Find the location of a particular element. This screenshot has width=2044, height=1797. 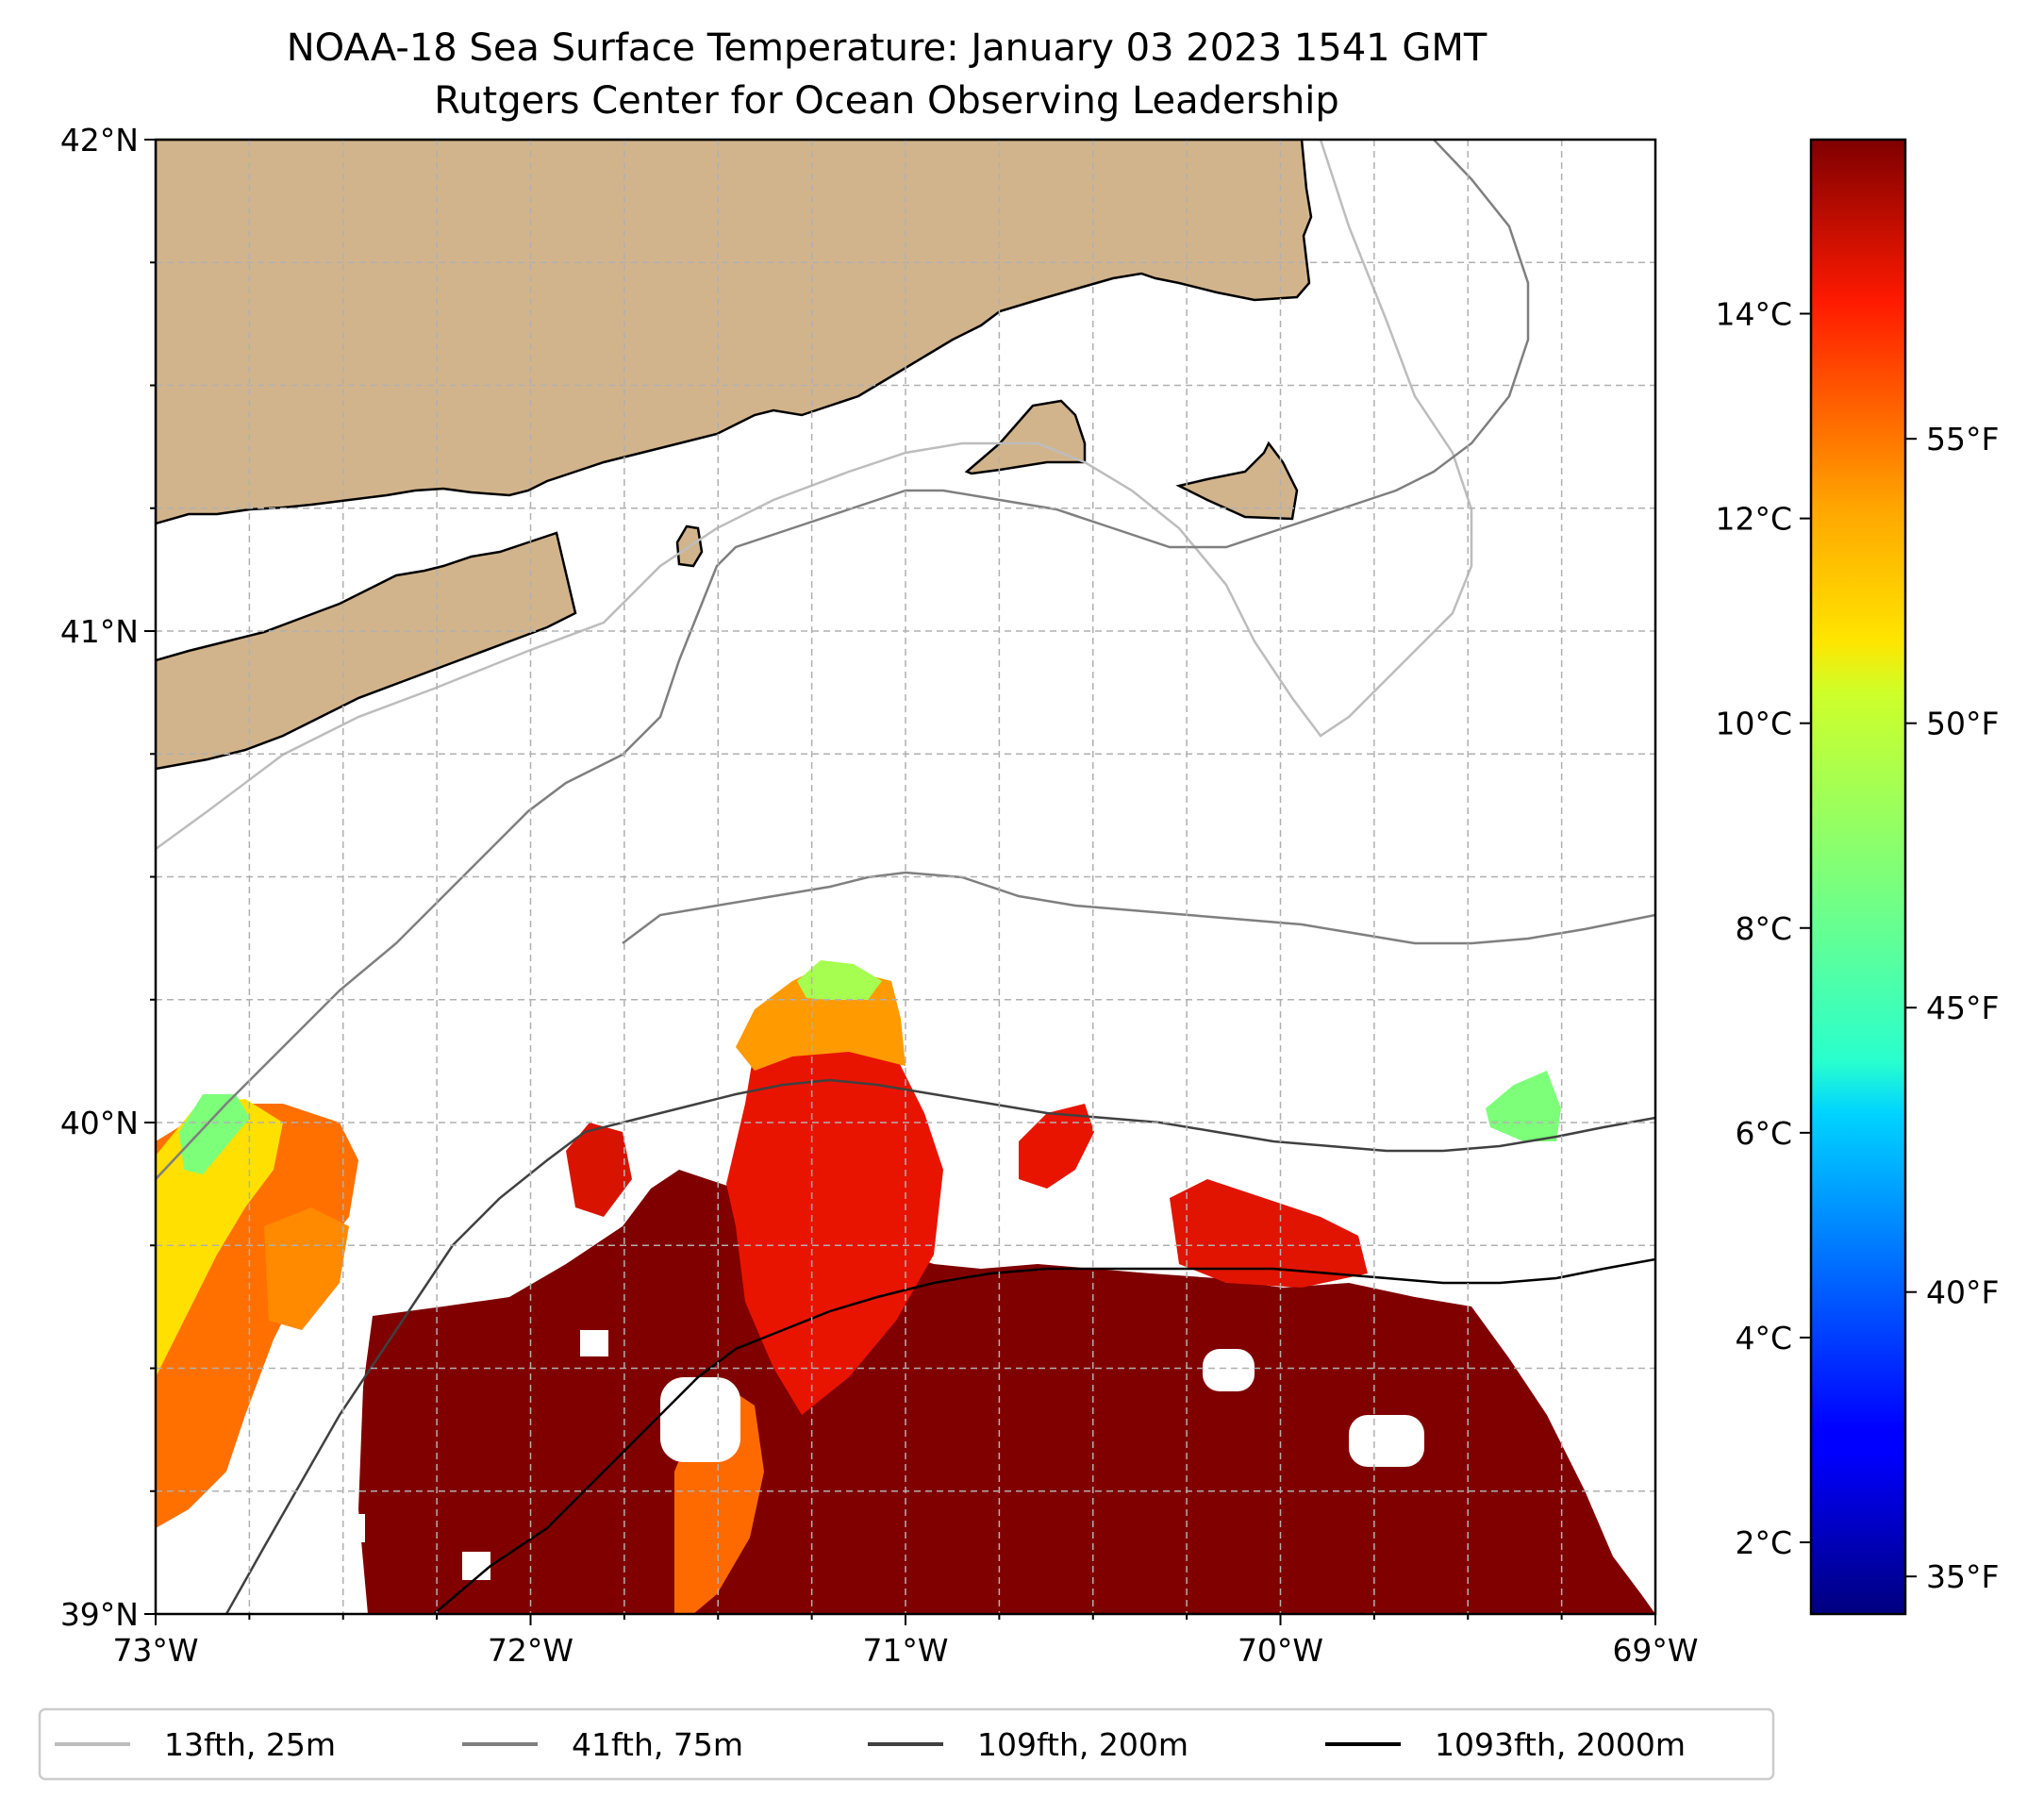

sst-green-region-west is located at coordinates (214, 1134).